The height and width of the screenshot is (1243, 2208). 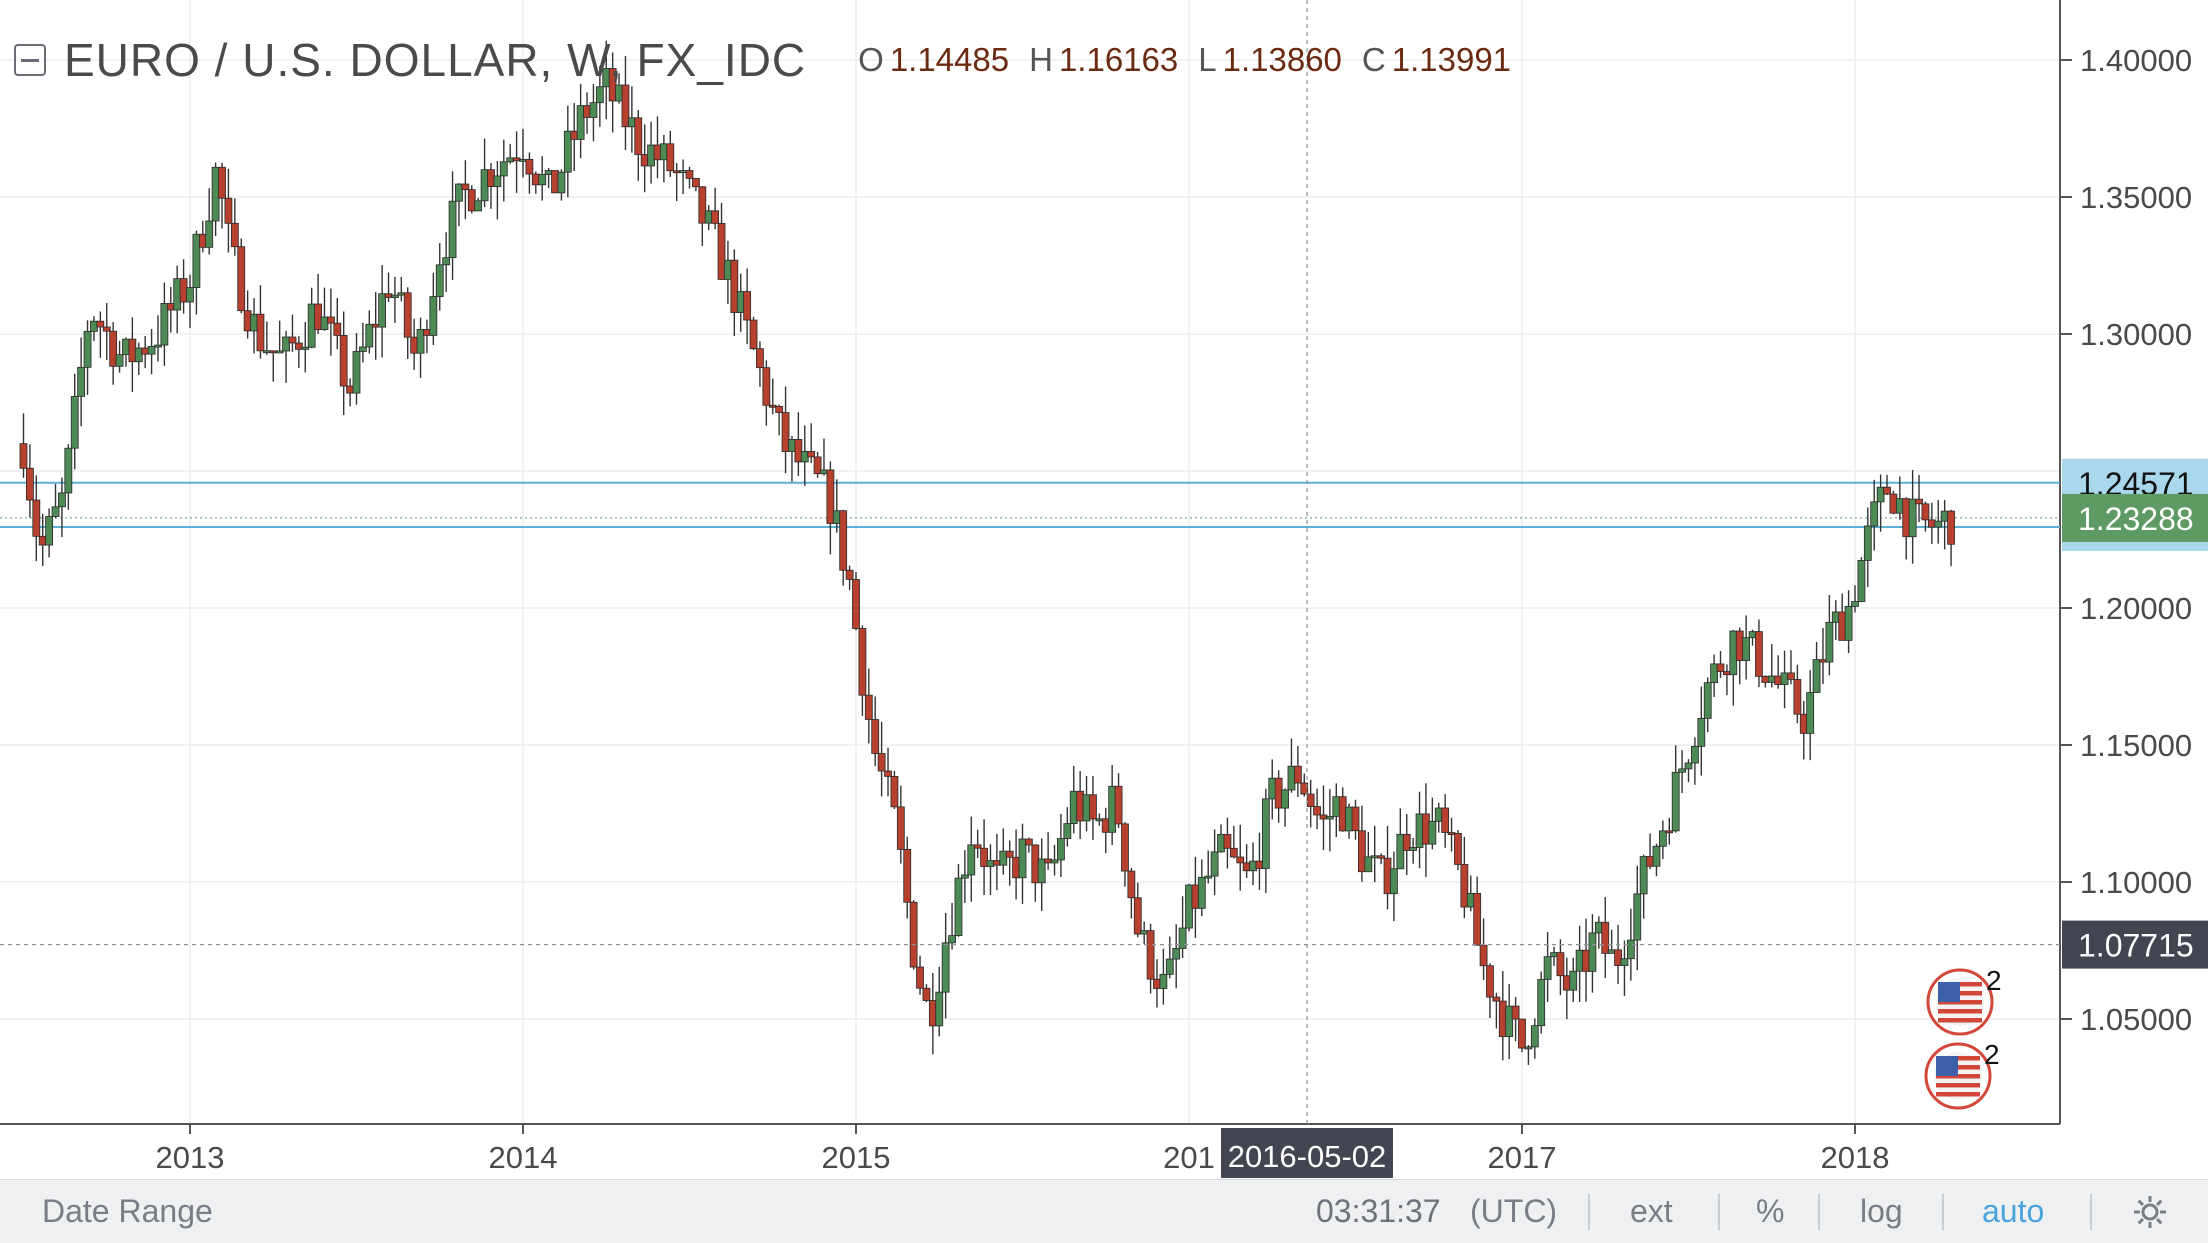 What do you see at coordinates (1514, 1211) in the screenshot?
I see `clock-timezone: (UTC)` at bounding box center [1514, 1211].